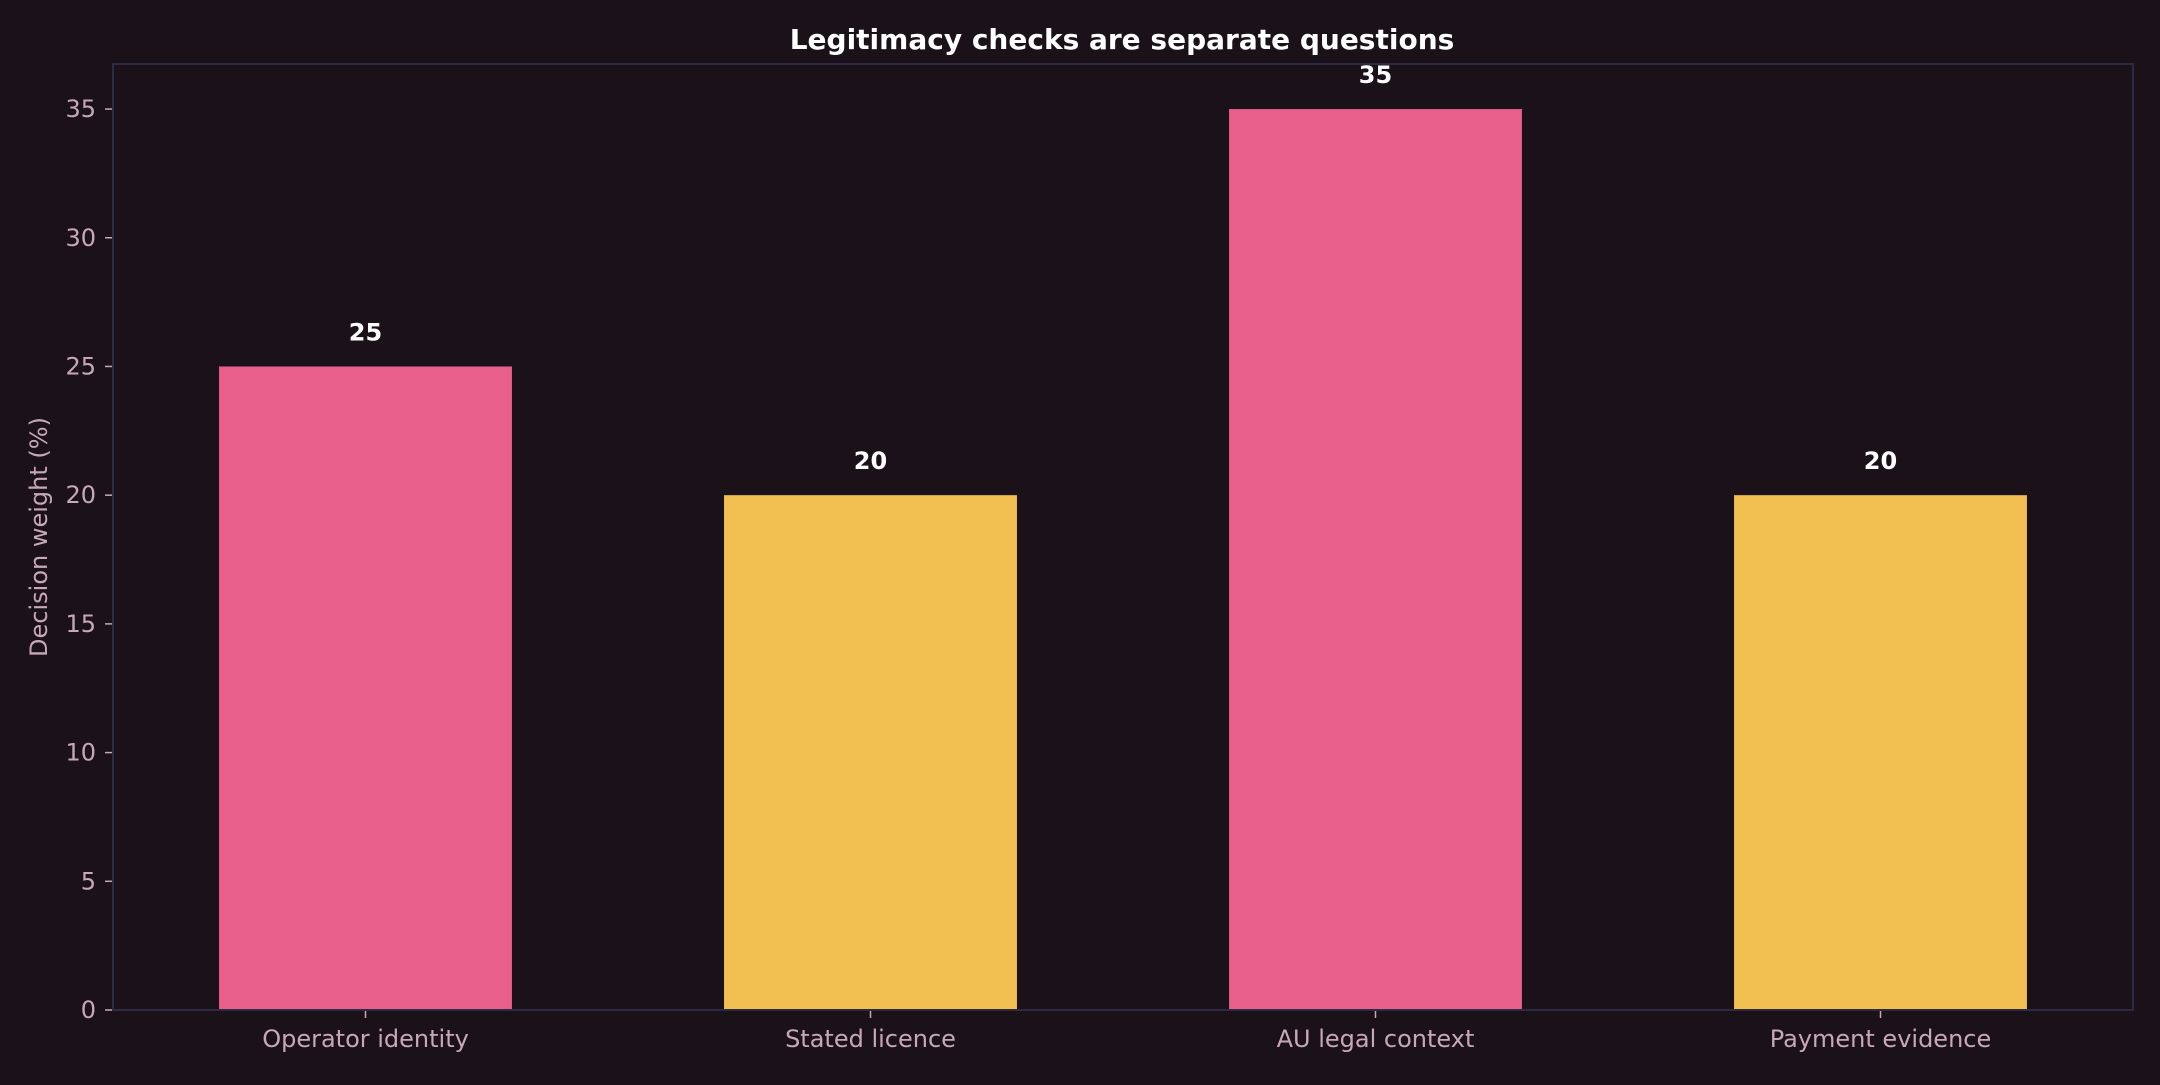 The height and width of the screenshot is (1085, 2160). I want to click on y-tick-label: 10, so click(80, 753).